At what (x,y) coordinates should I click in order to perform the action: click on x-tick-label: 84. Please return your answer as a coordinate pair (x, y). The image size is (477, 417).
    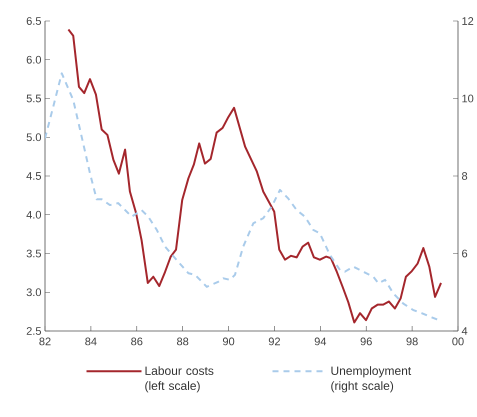
    Looking at the image, I should click on (91, 342).